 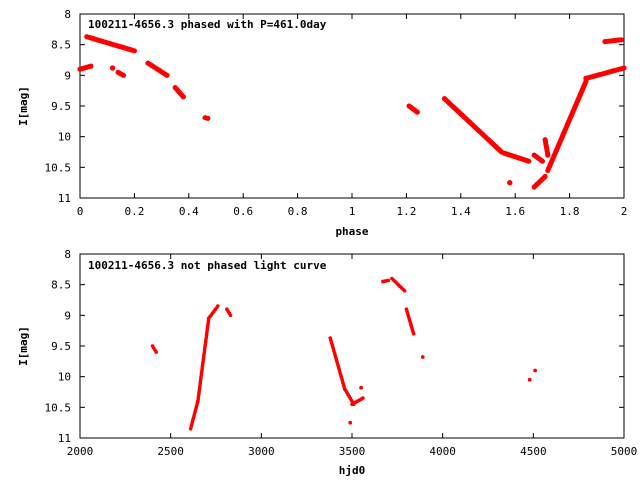 I want to click on x-tick-label: 1.8, so click(x=570, y=211).